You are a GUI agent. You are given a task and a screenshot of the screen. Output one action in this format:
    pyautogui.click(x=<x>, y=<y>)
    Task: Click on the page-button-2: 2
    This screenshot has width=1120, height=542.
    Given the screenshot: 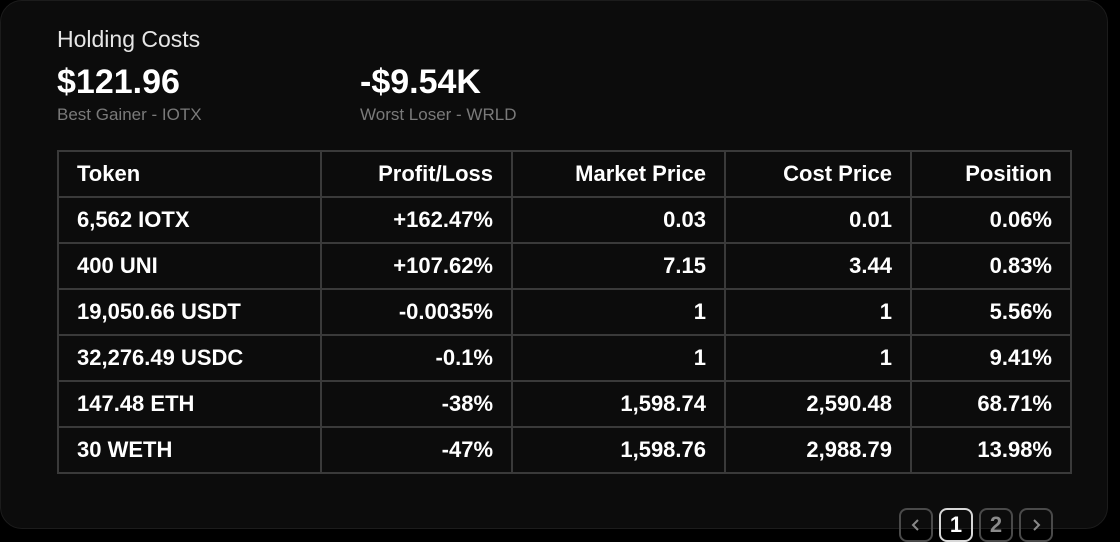 What is the action you would take?
    pyautogui.click(x=996, y=525)
    